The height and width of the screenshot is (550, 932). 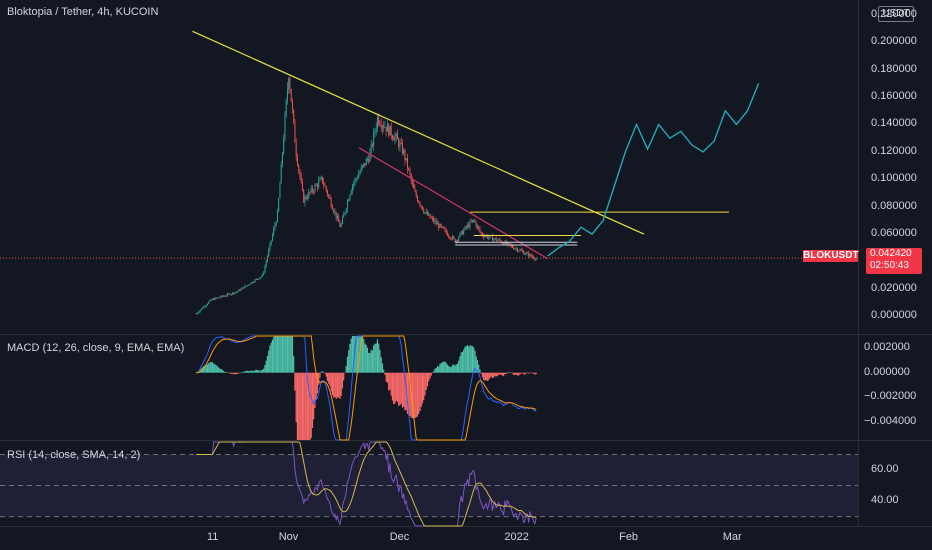 I want to click on time-tick-label: 2022, so click(x=516, y=537).